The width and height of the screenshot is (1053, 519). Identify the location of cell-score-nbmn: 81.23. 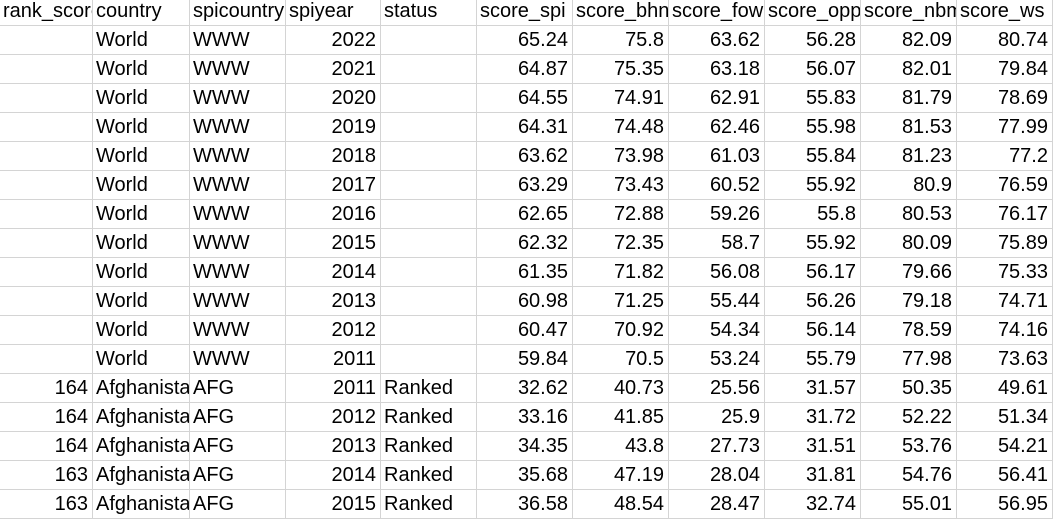
(909, 156).